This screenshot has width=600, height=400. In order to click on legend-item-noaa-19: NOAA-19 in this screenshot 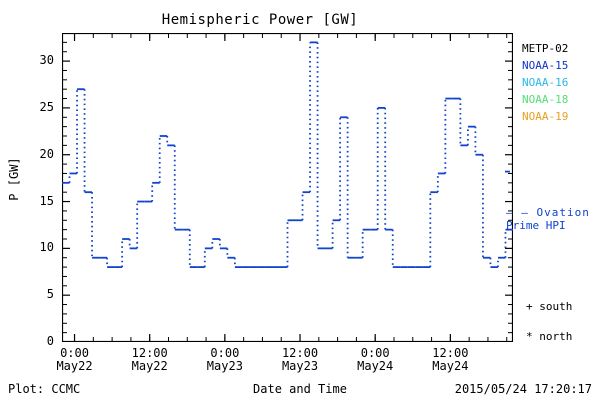, I will do `click(561, 116)`.